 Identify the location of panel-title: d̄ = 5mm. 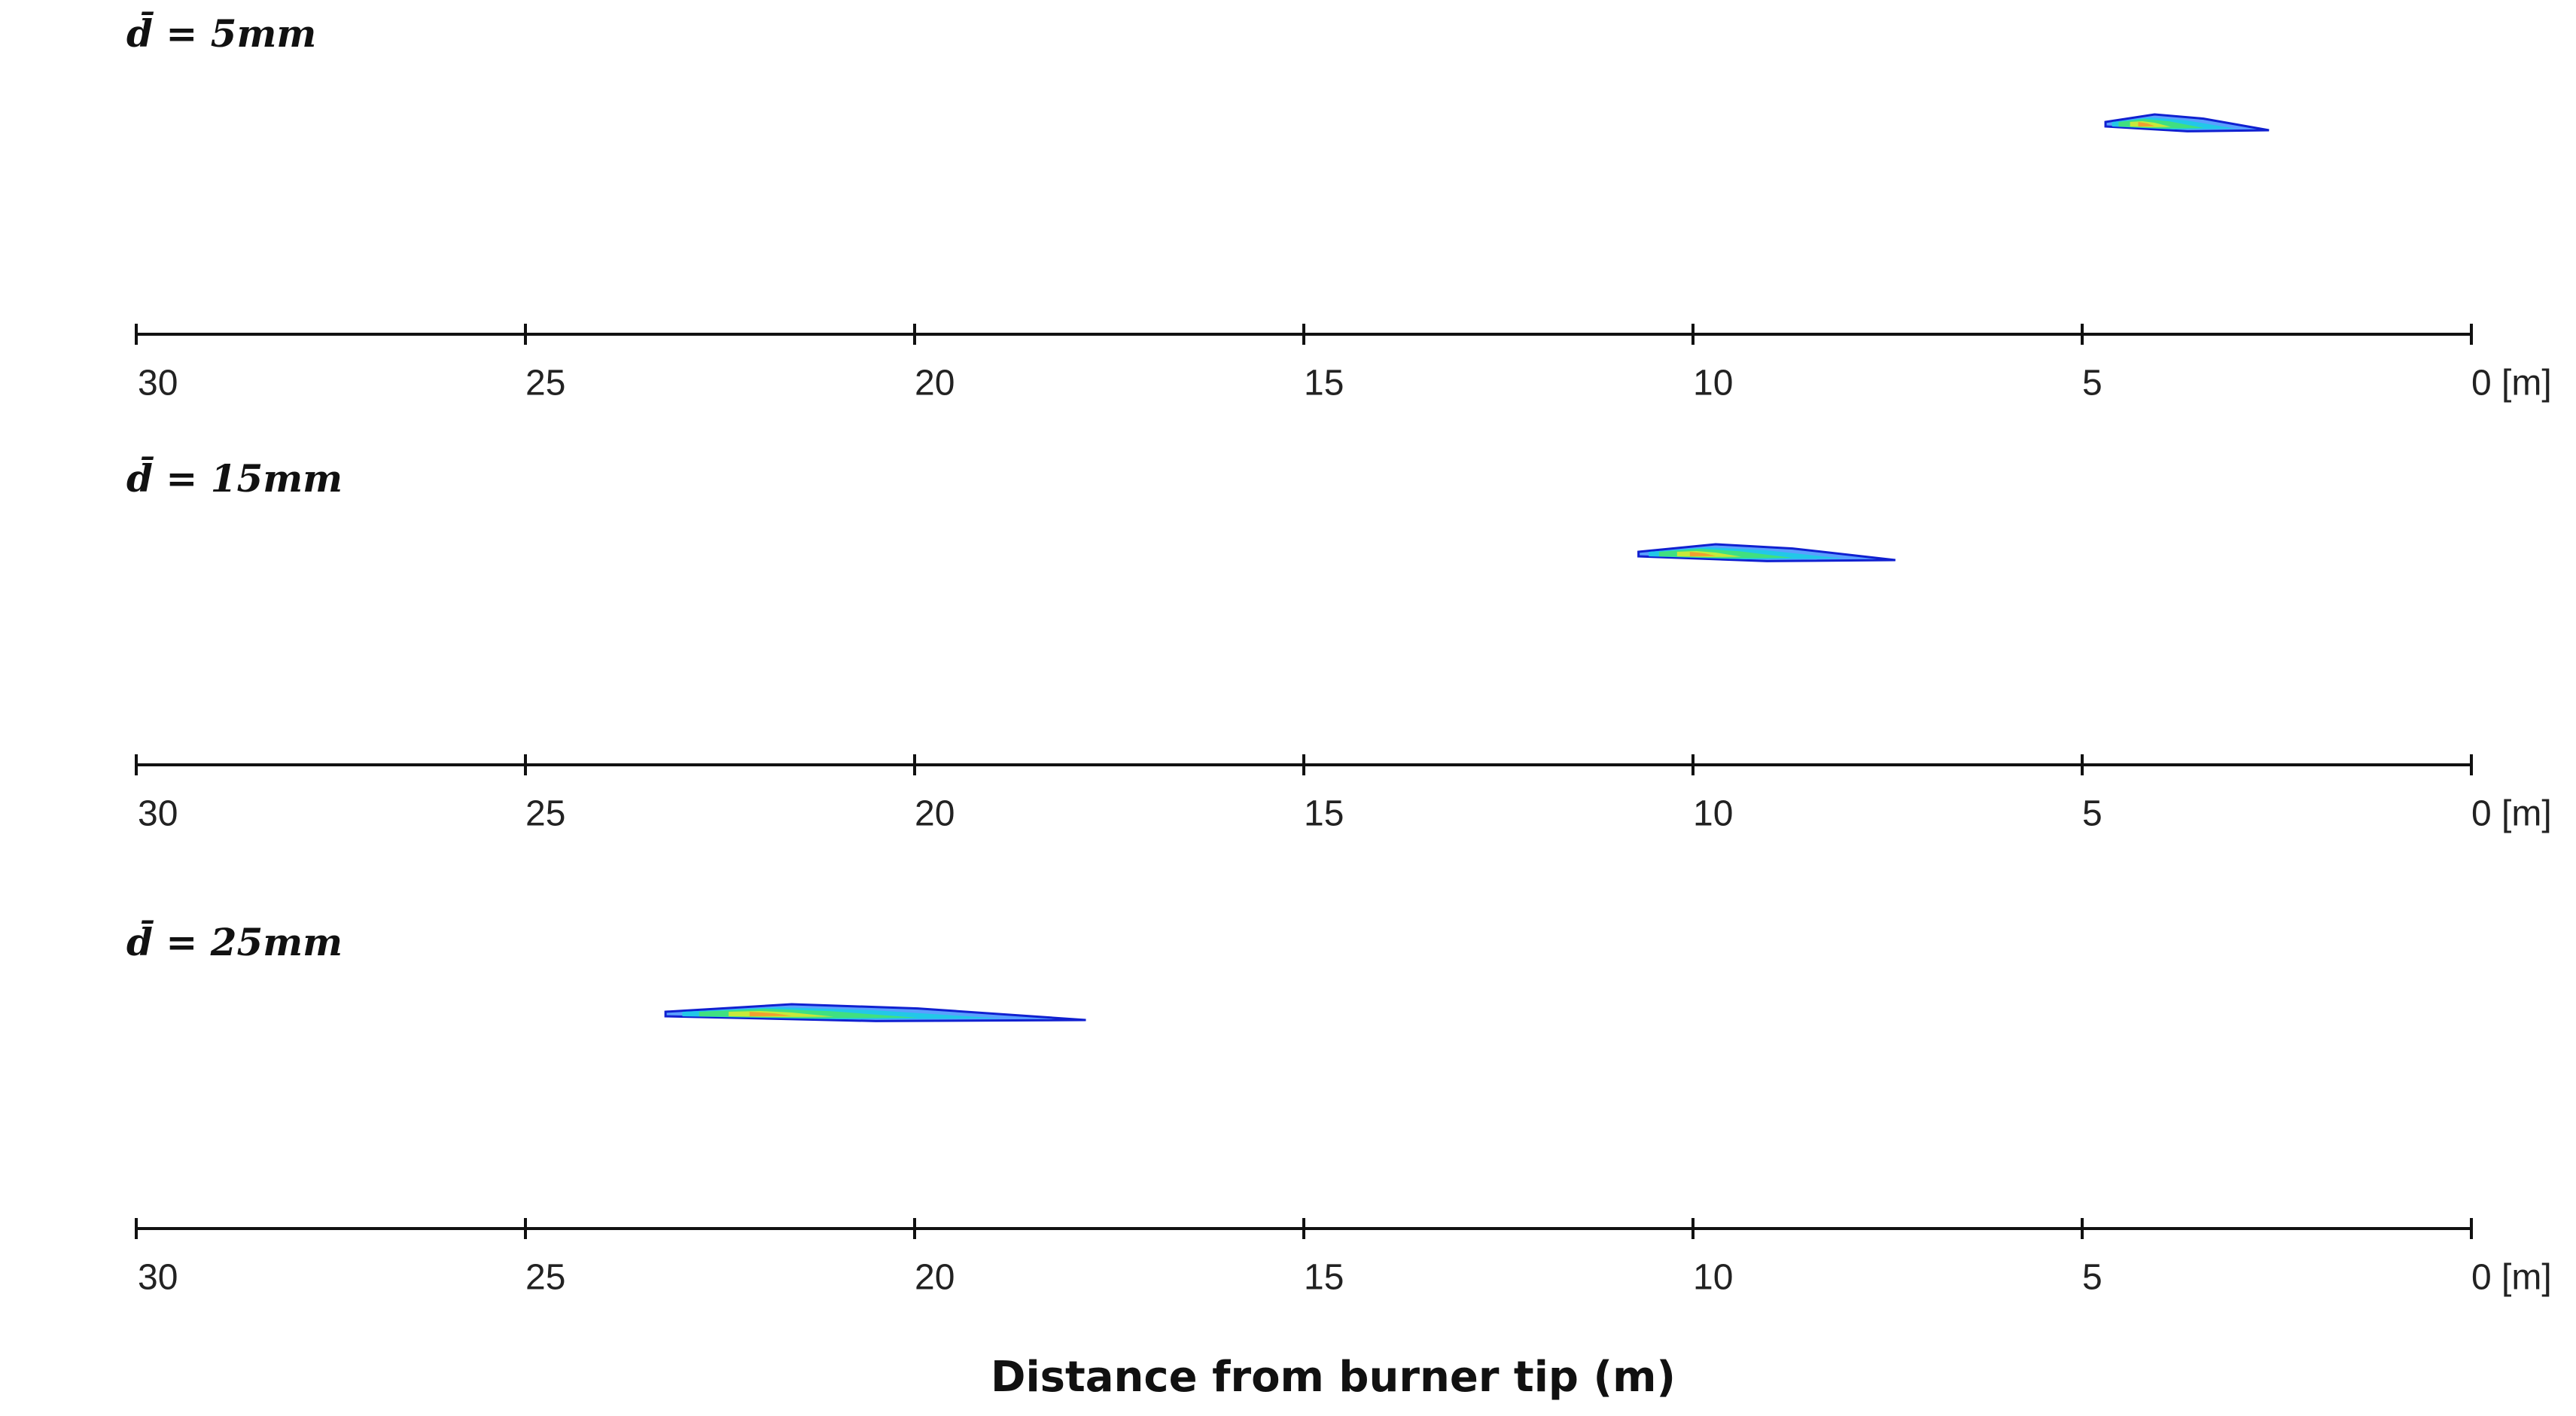
(221, 33).